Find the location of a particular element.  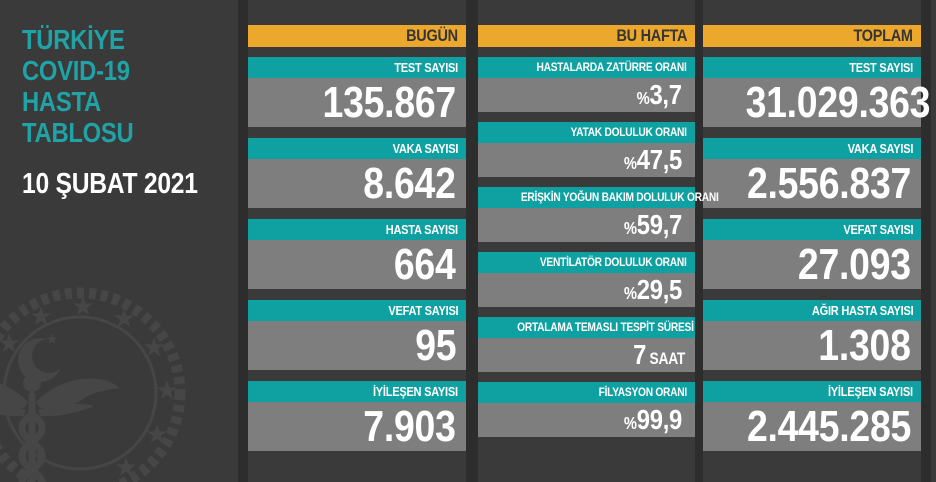

stat-card-vaka-sayisi-toplam: VAKA SAYISI 2.556.837 is located at coordinates (812, 173).